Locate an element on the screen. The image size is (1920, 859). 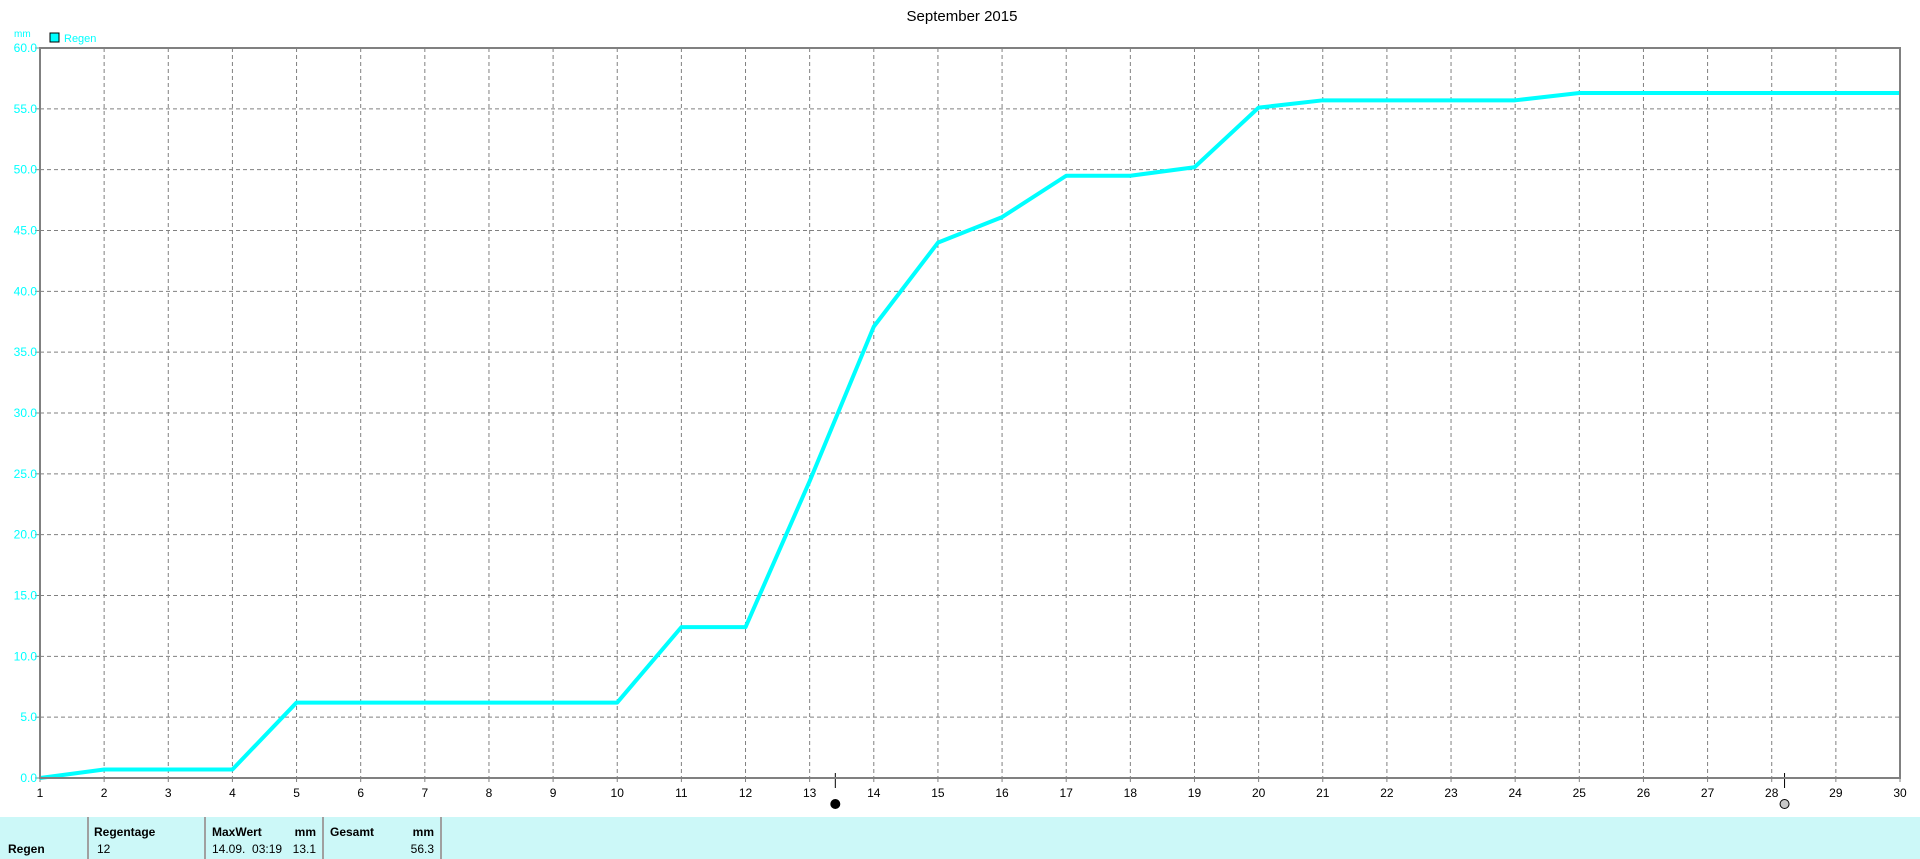
x-tick-label: 1 is located at coordinates (40, 793).